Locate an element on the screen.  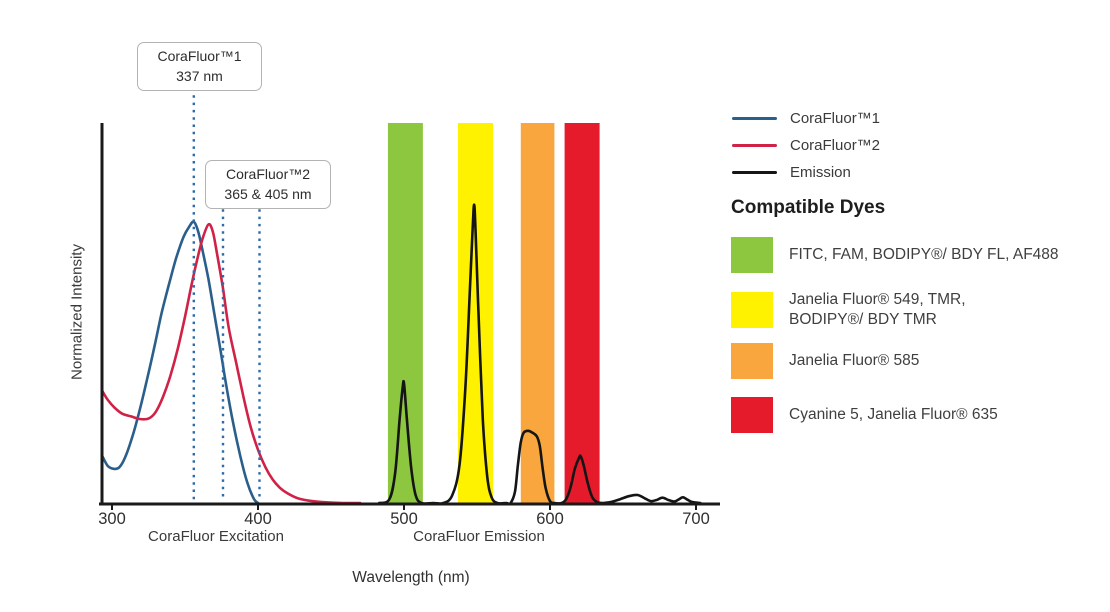
callout-corafluor2: CoraFluor™2 365 & 405 nm is located at coordinates (268, 184).